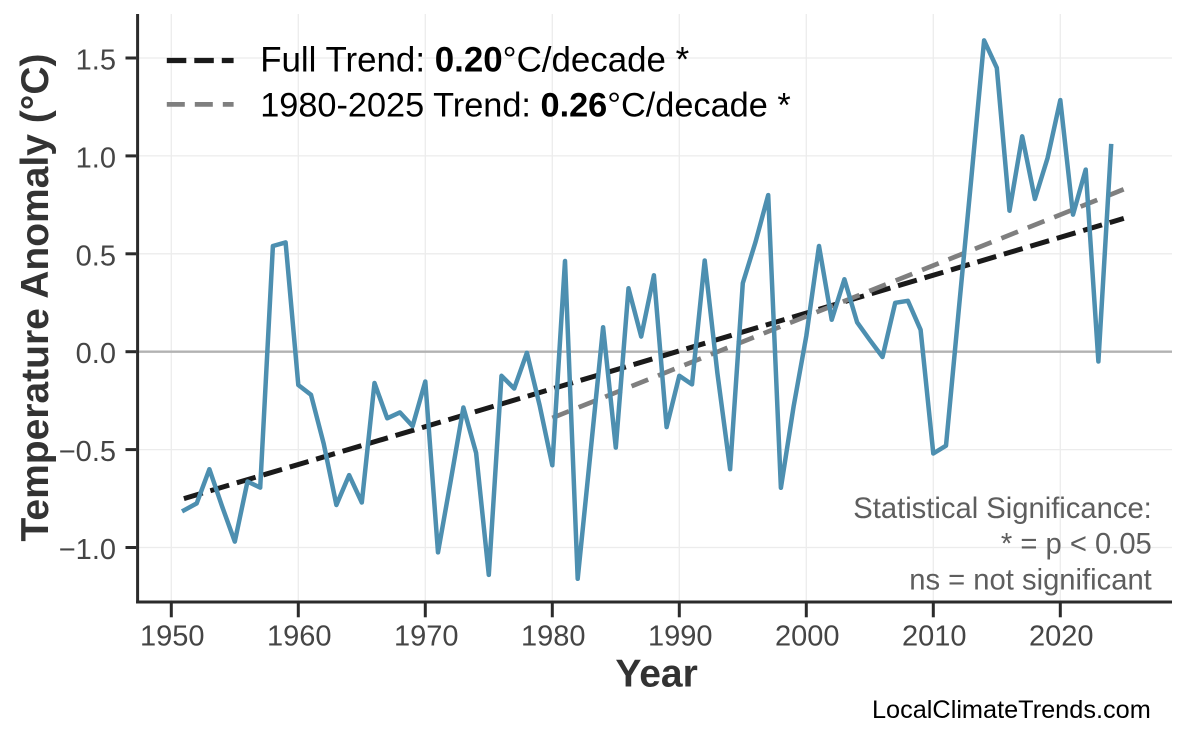 Image resolution: width=1186 pixels, height=737 pixels. What do you see at coordinates (1061, 637) in the screenshot?
I see `svg-text: 2020` at bounding box center [1061, 637].